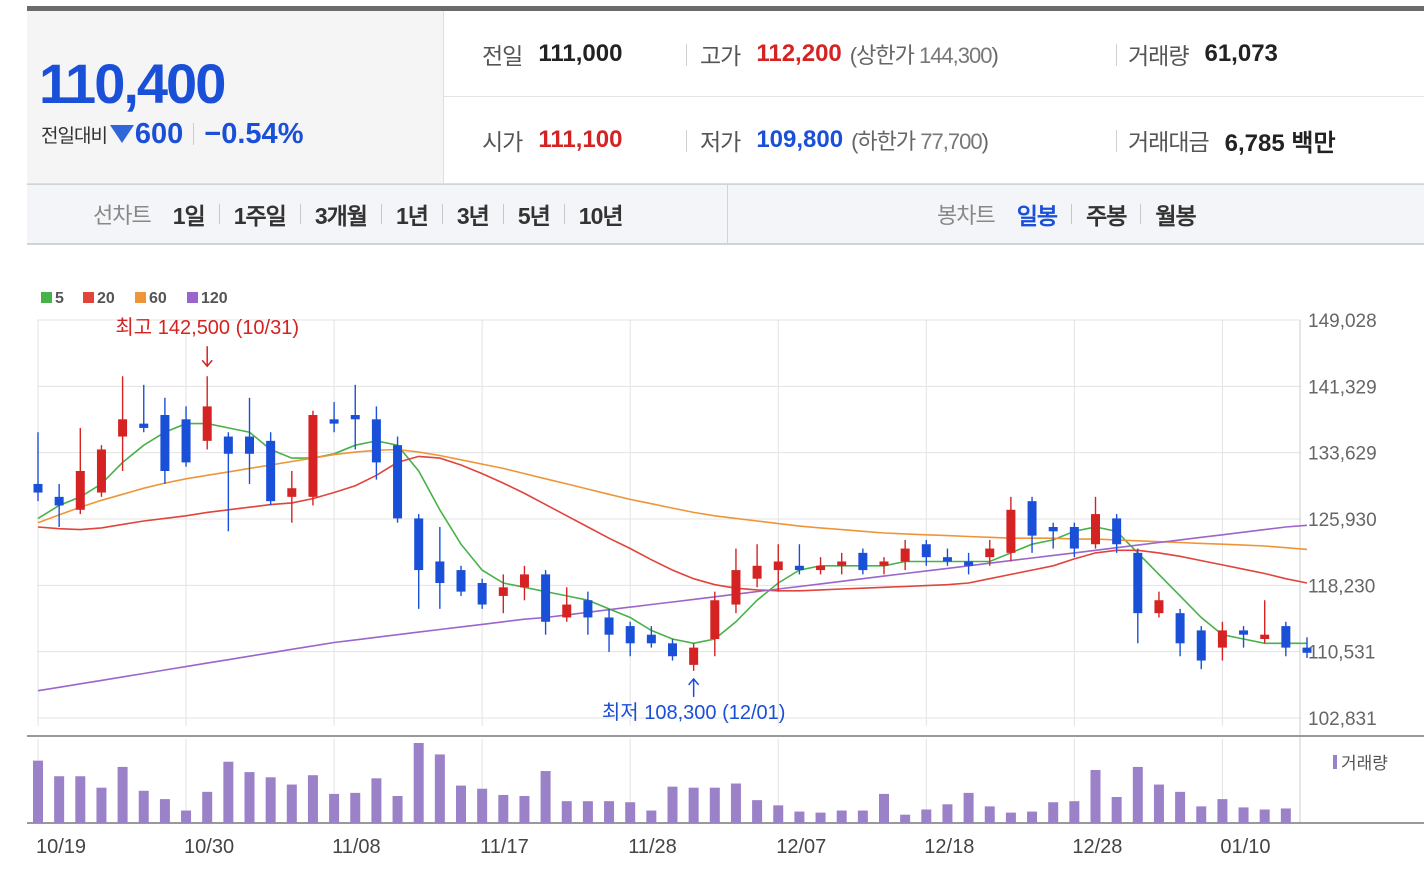 This screenshot has height=882, width=1424. I want to click on triangle-down-icon, so click(121, 134).